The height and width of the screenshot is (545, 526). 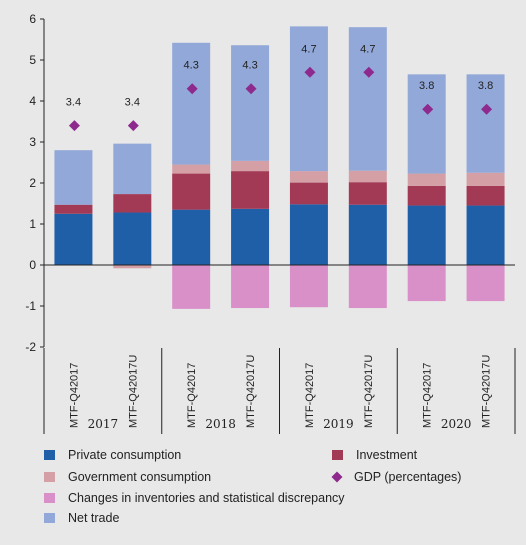 What do you see at coordinates (139, 477) in the screenshot?
I see `legend-label: Government consumption` at bounding box center [139, 477].